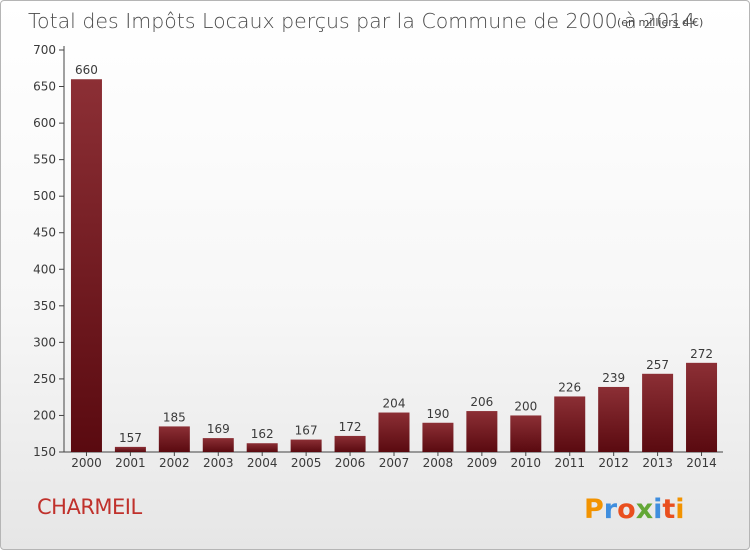 The width and height of the screenshot is (750, 550). What do you see at coordinates (174, 439) in the screenshot?
I see `bar-2002` at bounding box center [174, 439].